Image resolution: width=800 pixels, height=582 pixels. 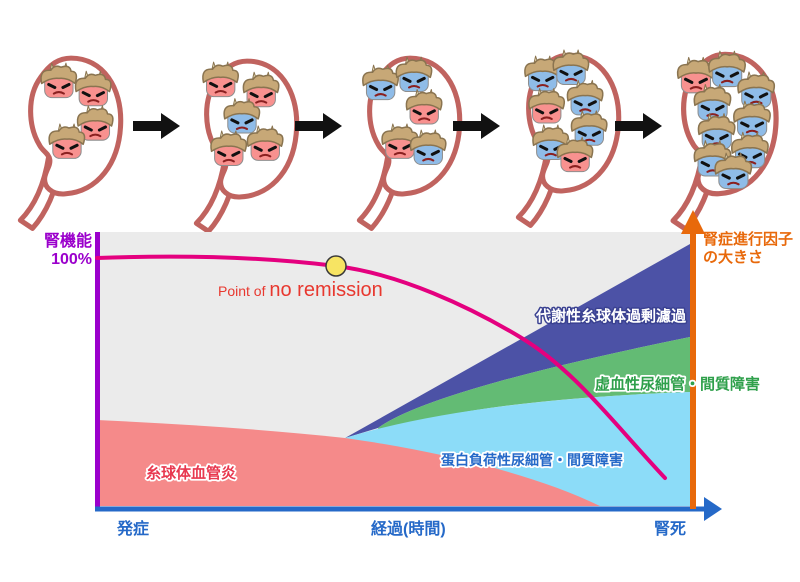 I want to click on y-axis-label-line1: 腎機能, so click(x=68, y=240).